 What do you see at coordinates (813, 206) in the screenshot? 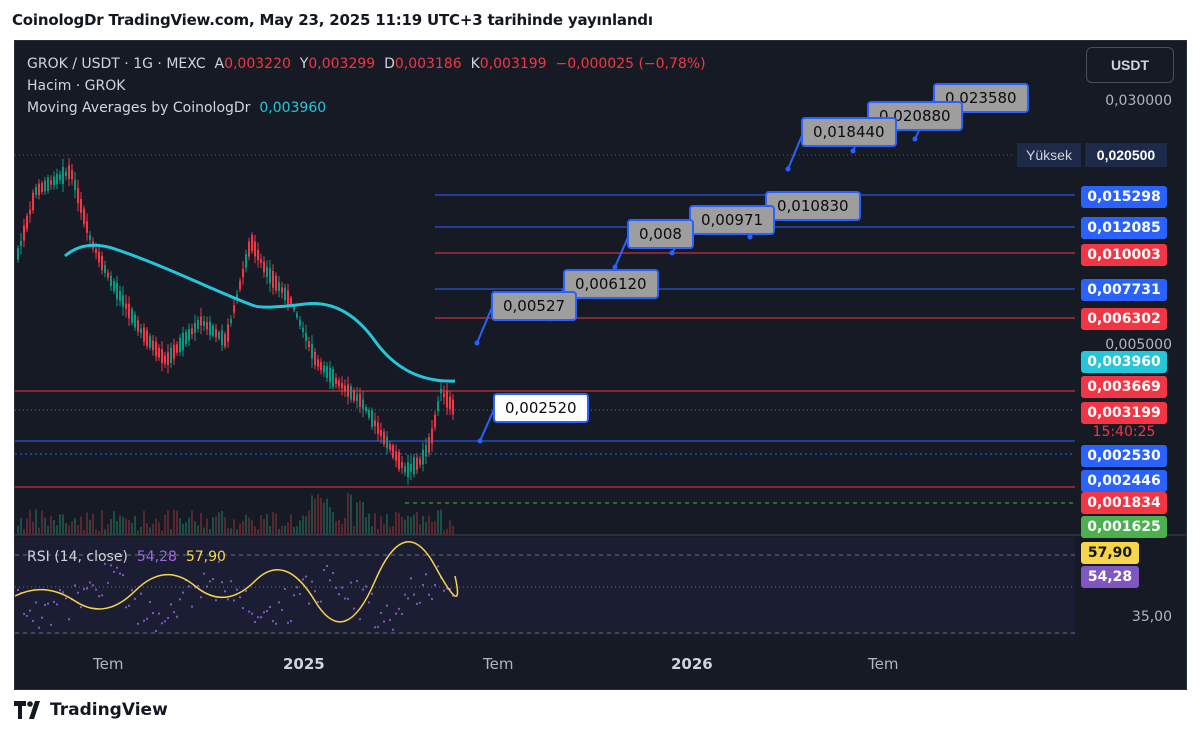
I see `target-callout: 0,010830` at bounding box center [813, 206].